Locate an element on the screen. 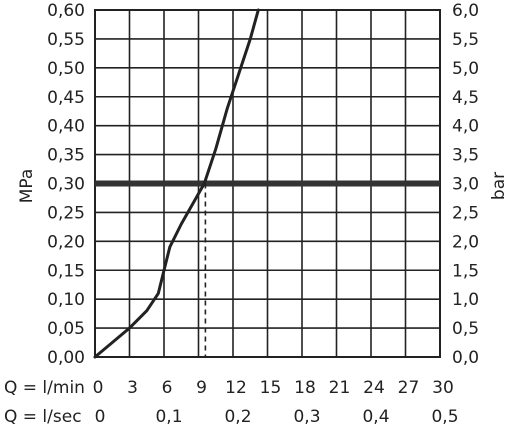  y-left-tick-label: 0,15 is located at coordinates (66, 271).